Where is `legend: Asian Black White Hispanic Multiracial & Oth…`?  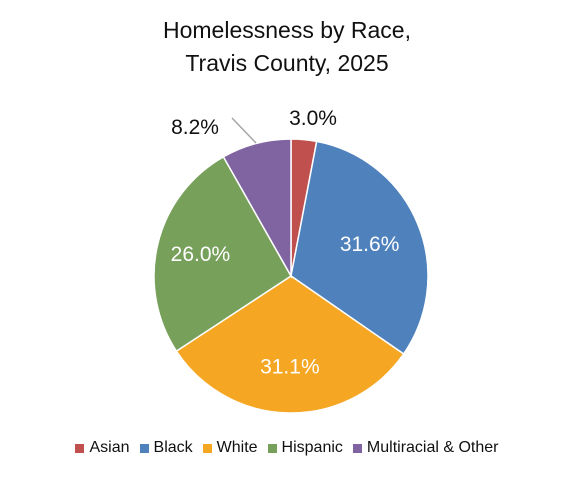 legend: Asian Black White Hispanic Multiracial & Oth… is located at coordinates (287, 448).